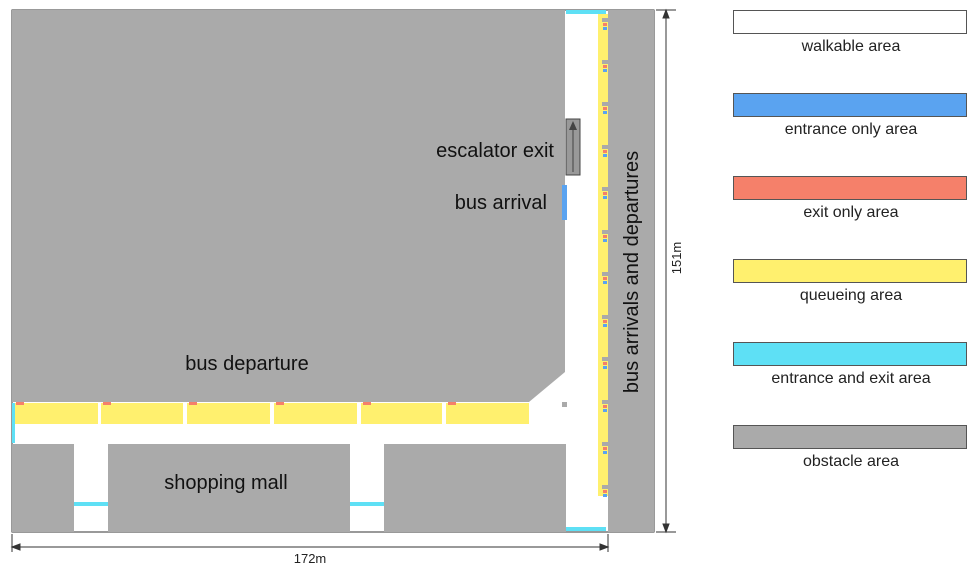  What do you see at coordinates (13, 423) in the screenshot?
I see `entrance-exit-left` at bounding box center [13, 423].